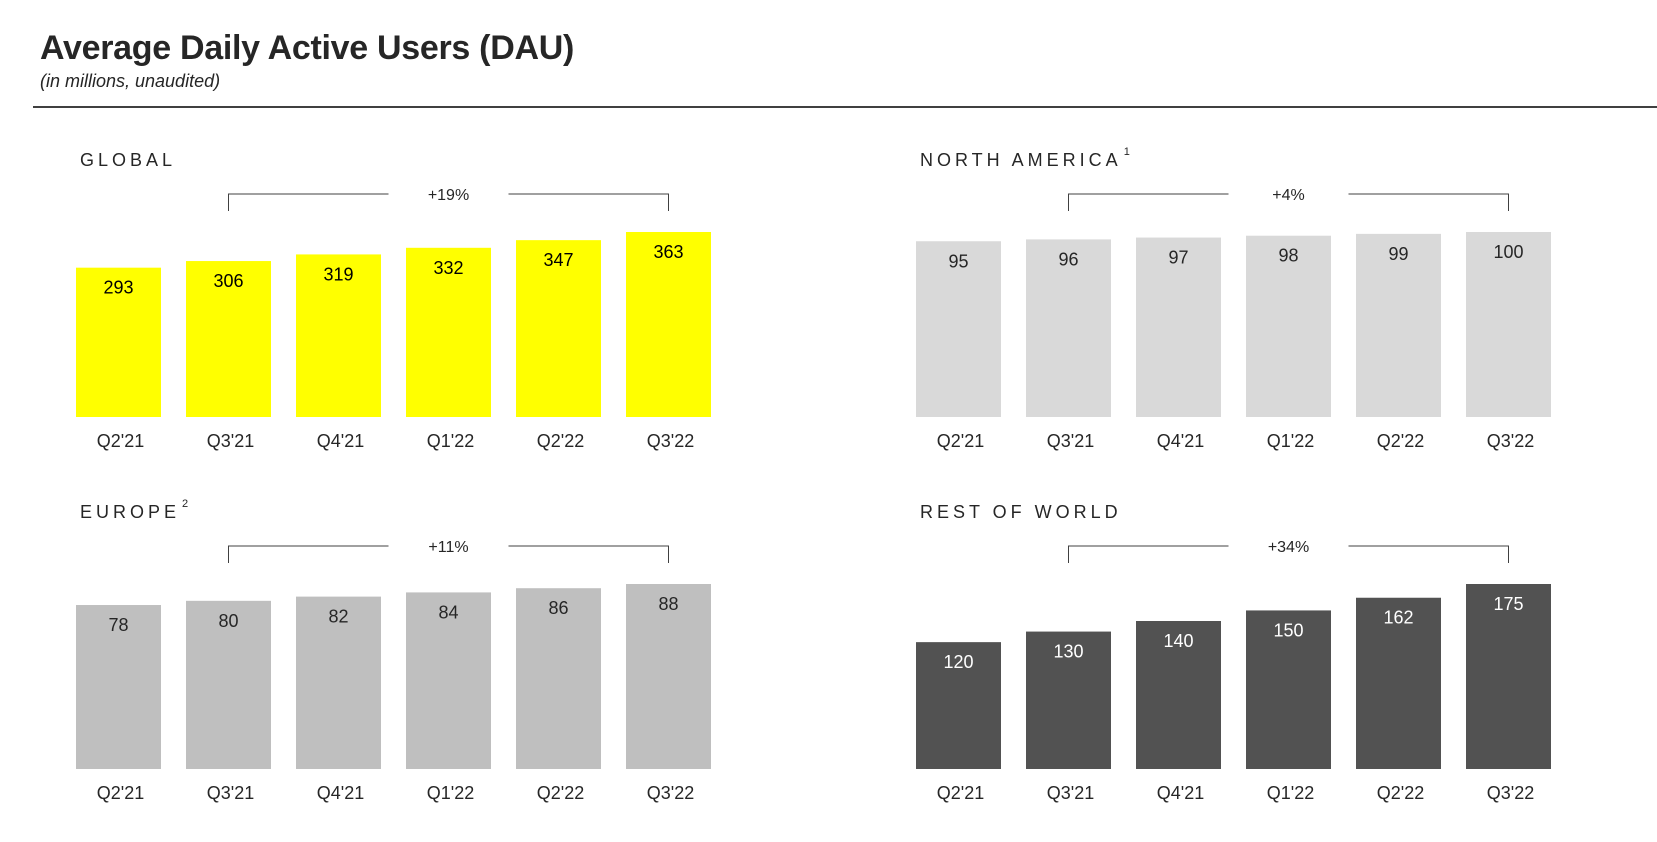  Describe the element at coordinates (958, 261) in the screenshot. I see `data-label: 95` at that location.